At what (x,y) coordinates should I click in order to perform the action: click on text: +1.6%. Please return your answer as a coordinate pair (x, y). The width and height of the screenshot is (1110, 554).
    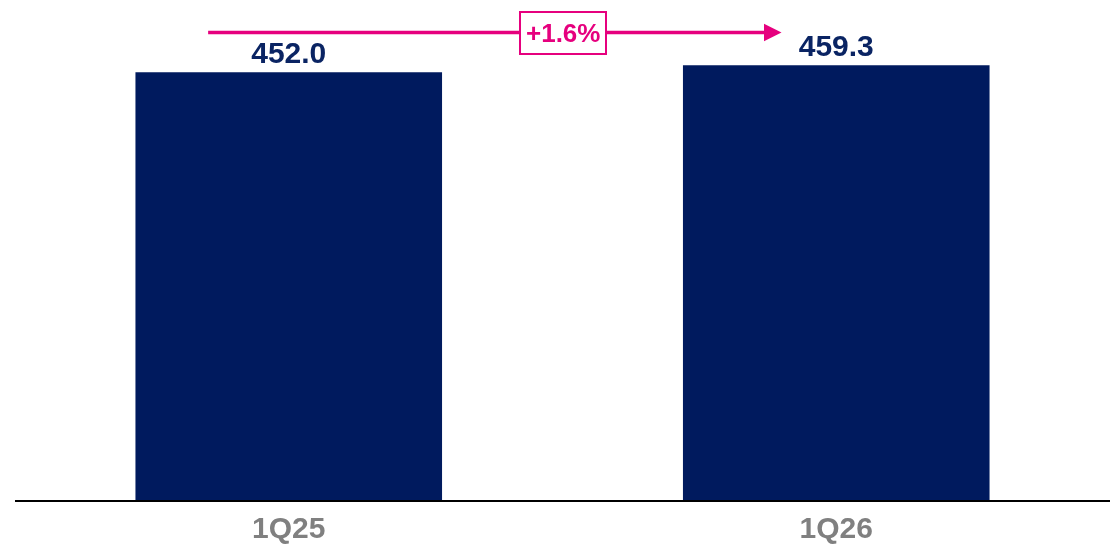
    Looking at the image, I should click on (563, 33).